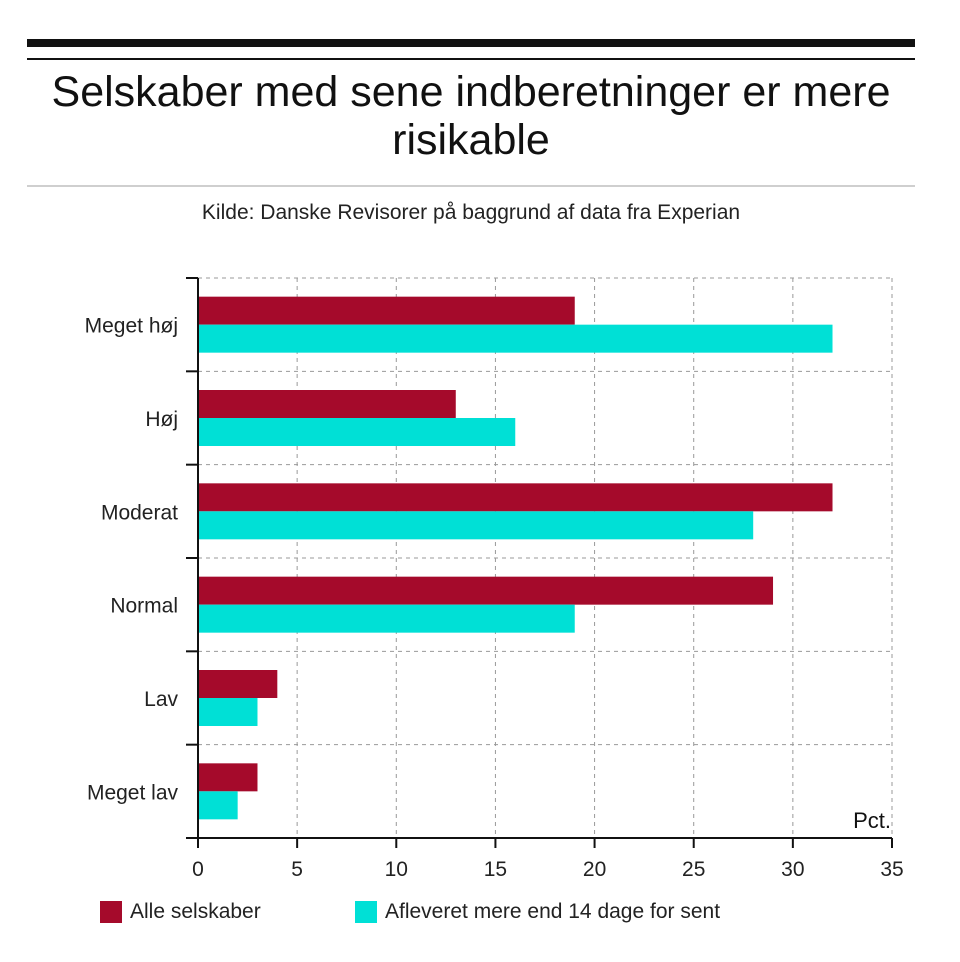 Image resolution: width=960 pixels, height=962 pixels. I want to click on x-tick-label: 35, so click(891, 869).